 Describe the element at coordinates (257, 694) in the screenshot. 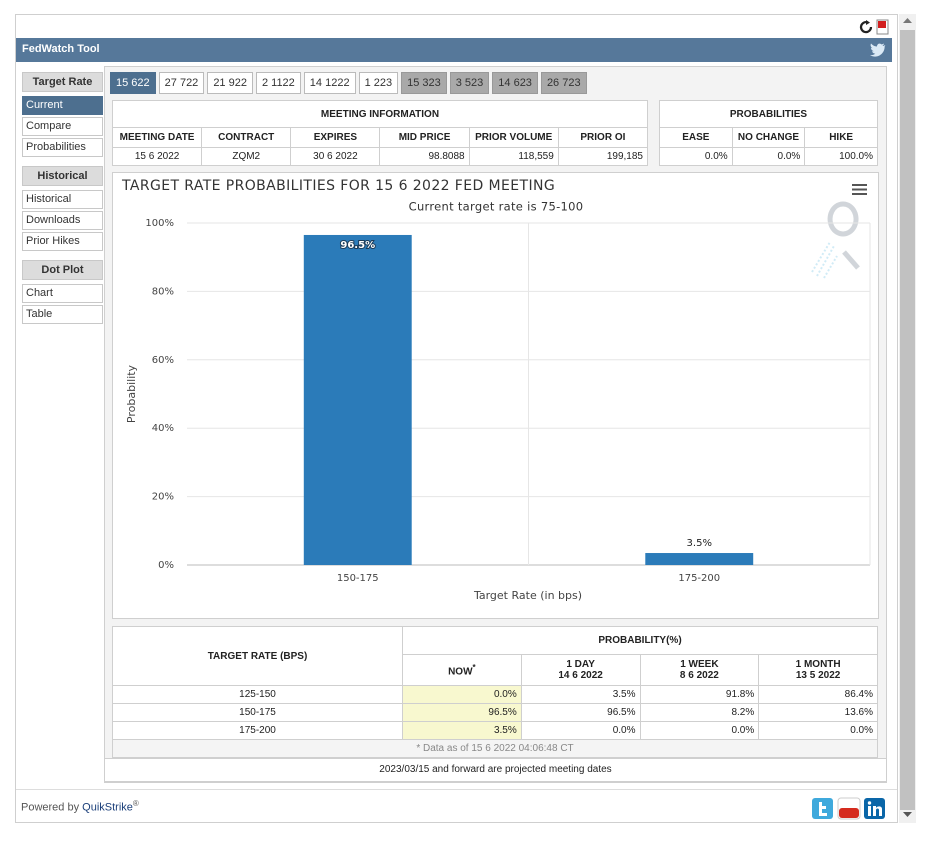

I see `table-cell: 125-150` at that location.